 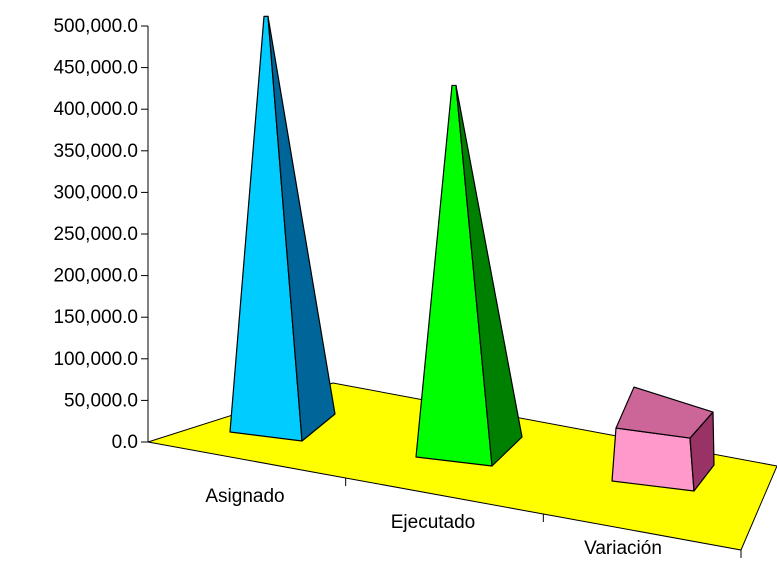 What do you see at coordinates (95, 109) in the screenshot?
I see `y-tick-label: 400,000.0` at bounding box center [95, 109].